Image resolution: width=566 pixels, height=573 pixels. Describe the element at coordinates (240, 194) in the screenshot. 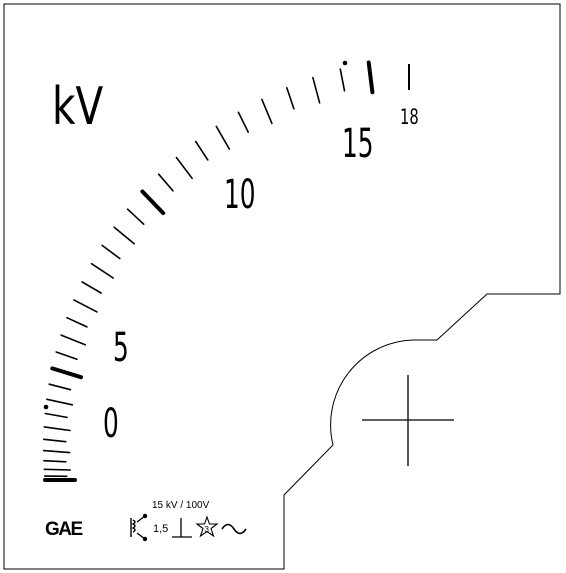

I see `scale-label-10: 10` at that location.